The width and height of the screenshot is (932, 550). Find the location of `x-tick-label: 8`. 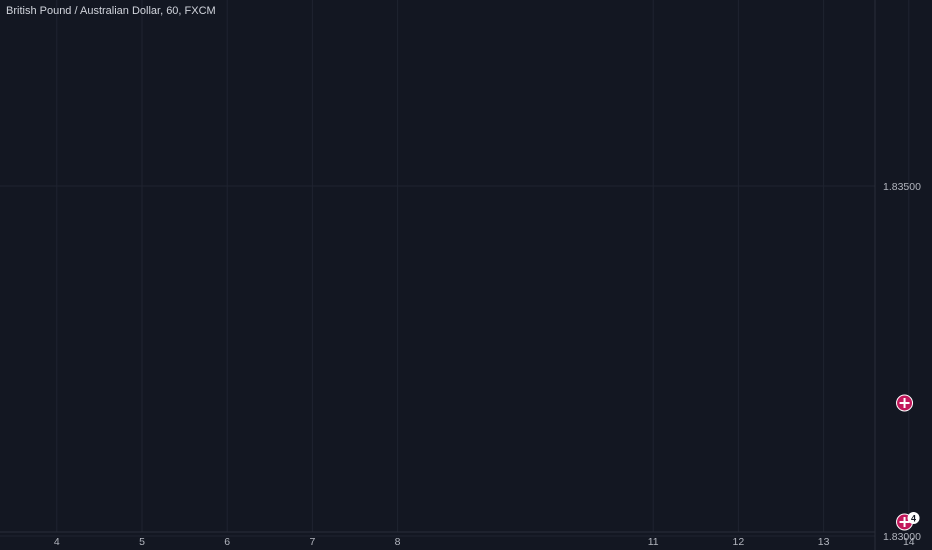

x-tick-label: 8 is located at coordinates (398, 542).